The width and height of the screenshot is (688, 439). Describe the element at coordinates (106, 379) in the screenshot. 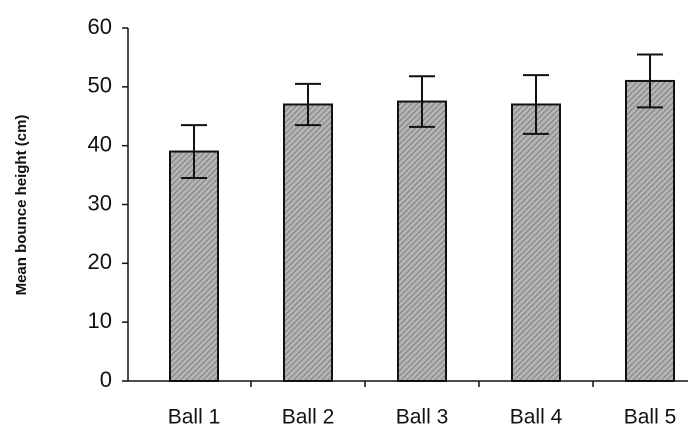

I see `y-tick-label: 0` at that location.